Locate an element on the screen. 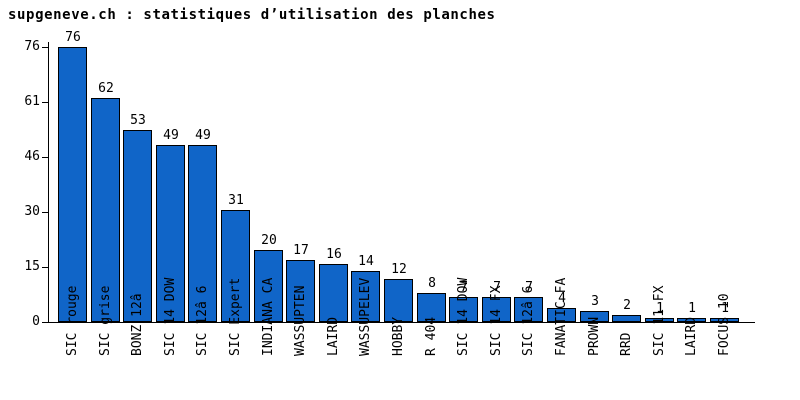  y-axis-line is located at coordinates (48, 182).